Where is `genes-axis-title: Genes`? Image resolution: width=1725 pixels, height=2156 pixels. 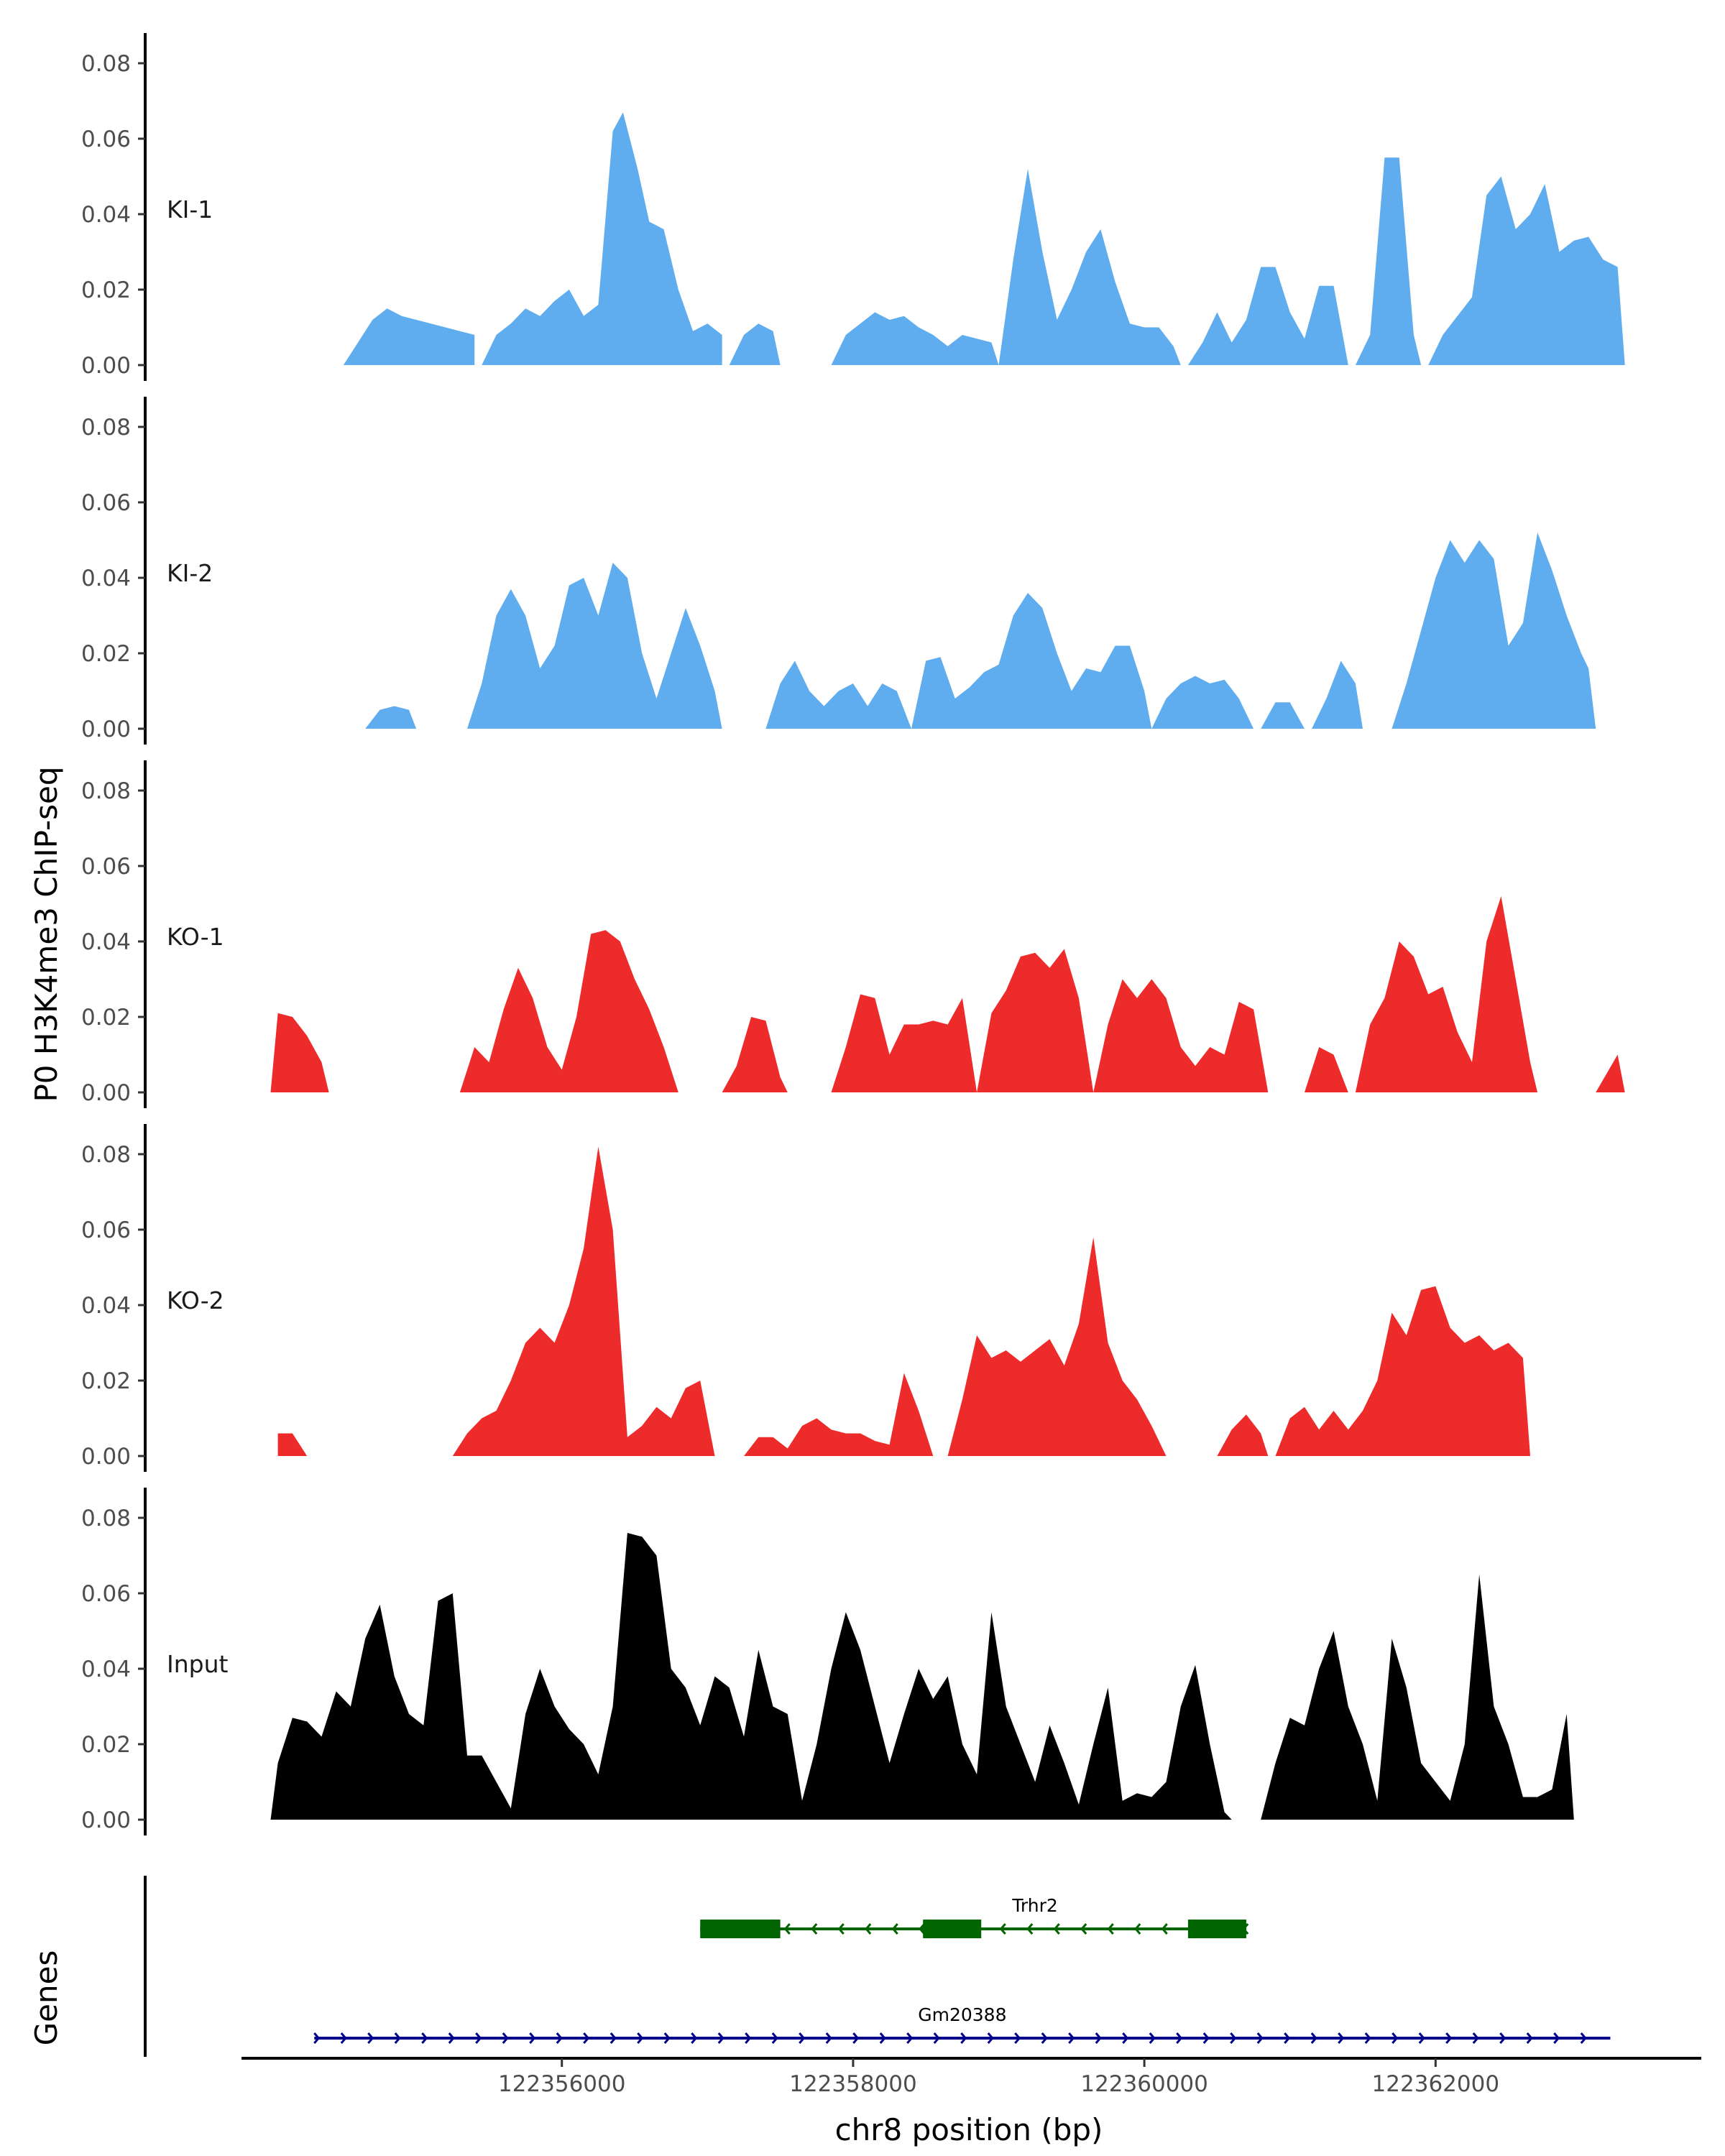
genes-axis-title: Genes is located at coordinates (46, 1998).